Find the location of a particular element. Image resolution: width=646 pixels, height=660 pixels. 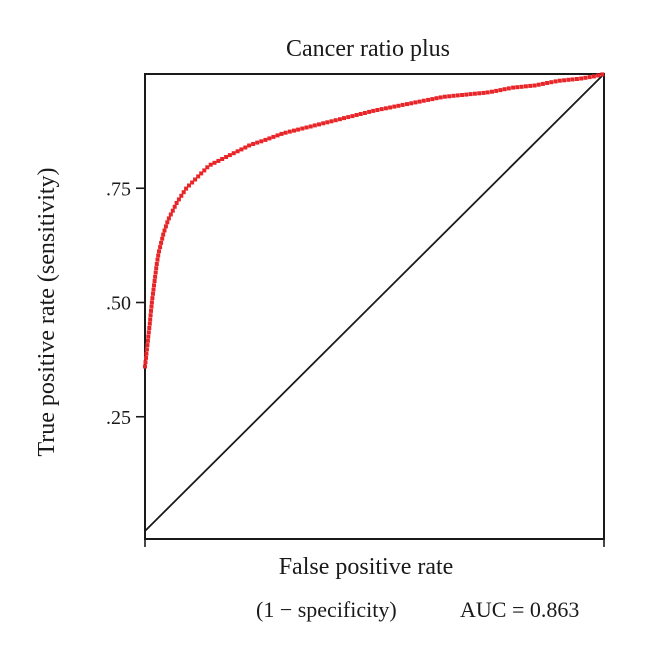

chart-title: Cancer ratio plus is located at coordinates (368, 49).